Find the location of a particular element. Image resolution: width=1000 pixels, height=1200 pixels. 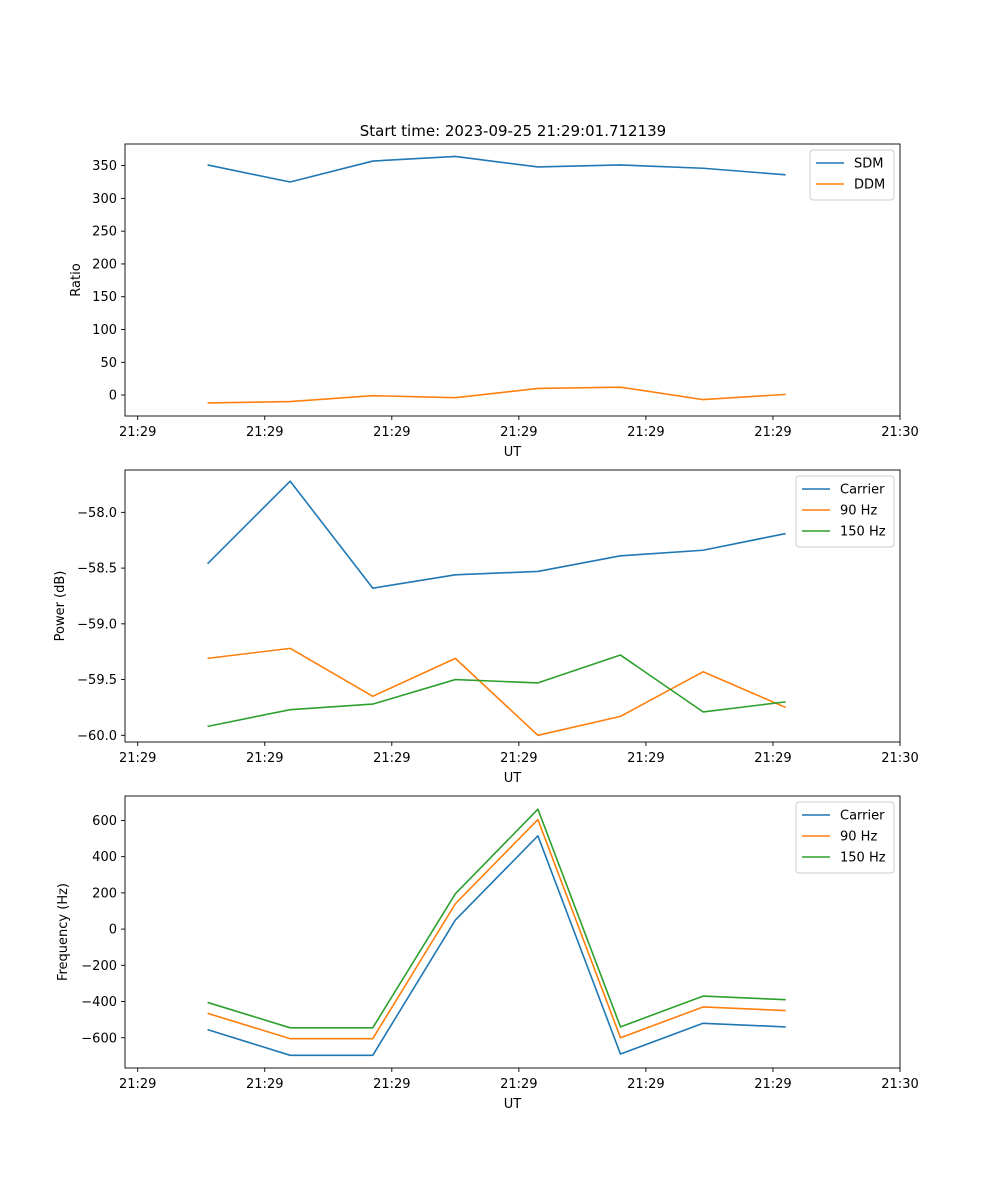

y-tick-label: −59.5 is located at coordinates (97, 680).